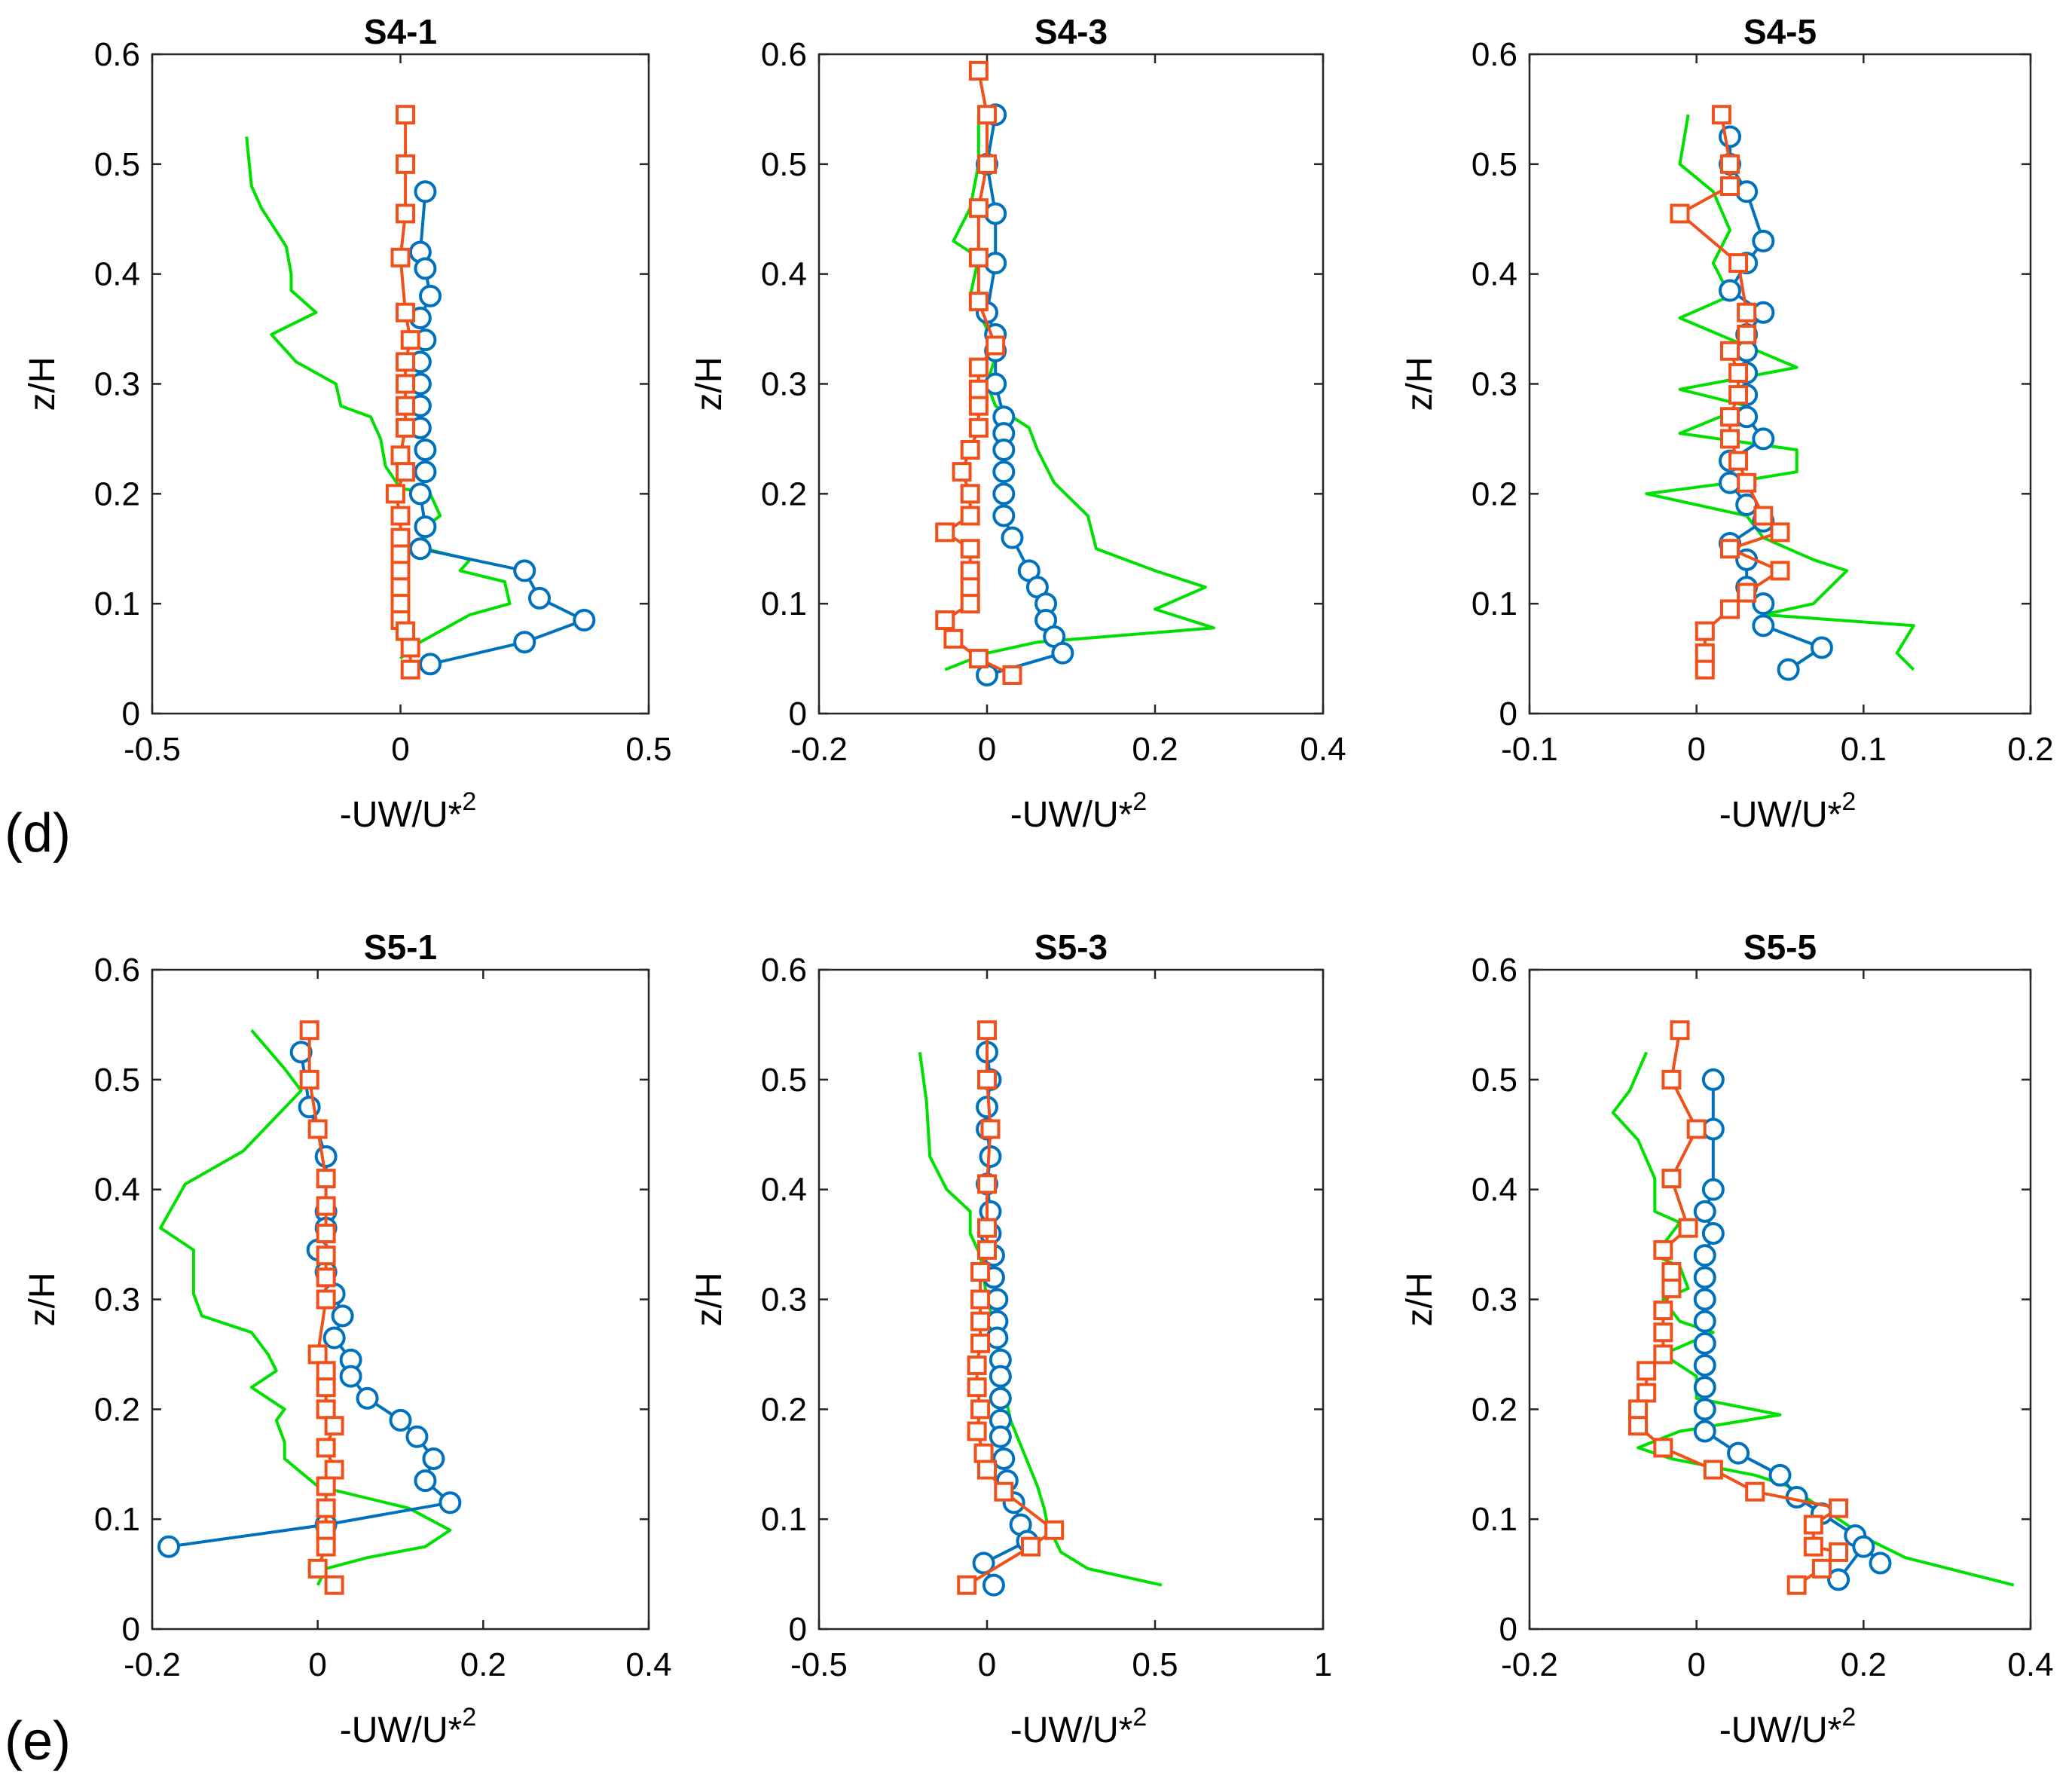 The width and height of the screenshot is (2072, 1779). I want to click on panel-label-e: (e), so click(38, 1741).